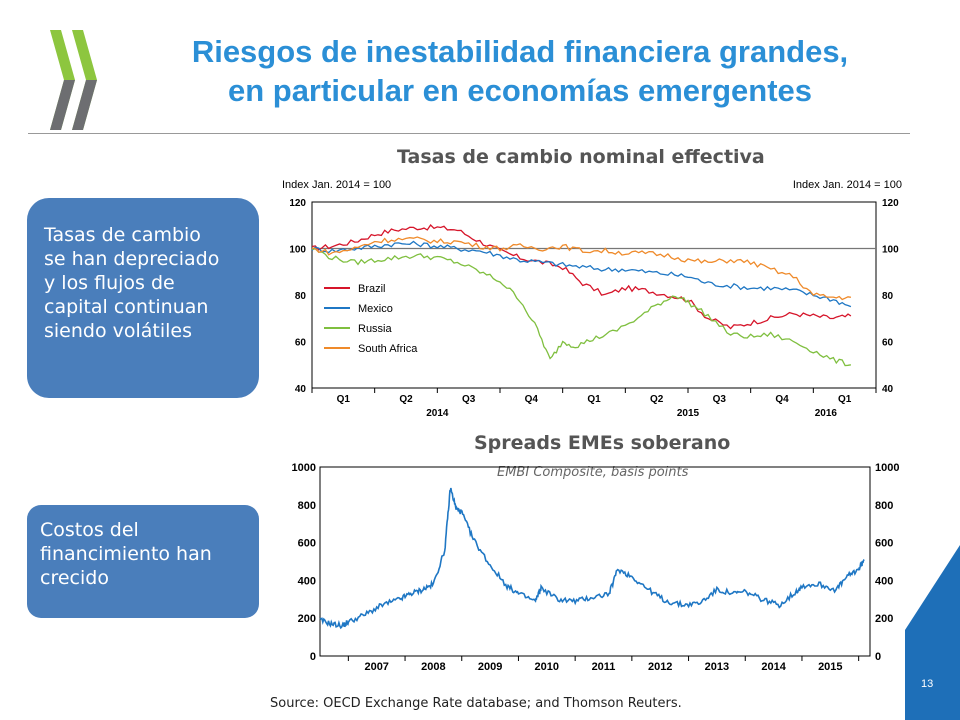 The width and height of the screenshot is (960, 720). What do you see at coordinates (375, 309) in the screenshot?
I see `chart1-legend-label: Mexico` at bounding box center [375, 309].